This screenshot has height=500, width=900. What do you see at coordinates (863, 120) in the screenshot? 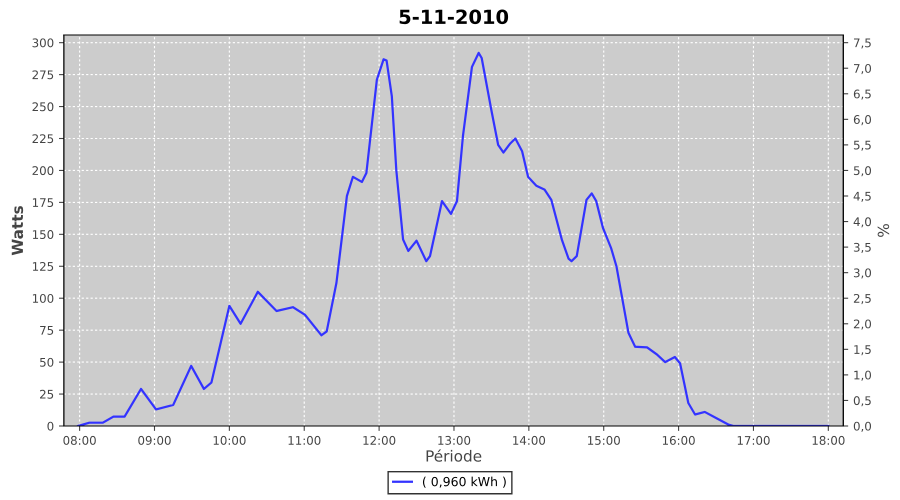
I see `y2-tick-label: 6,0` at bounding box center [863, 120].